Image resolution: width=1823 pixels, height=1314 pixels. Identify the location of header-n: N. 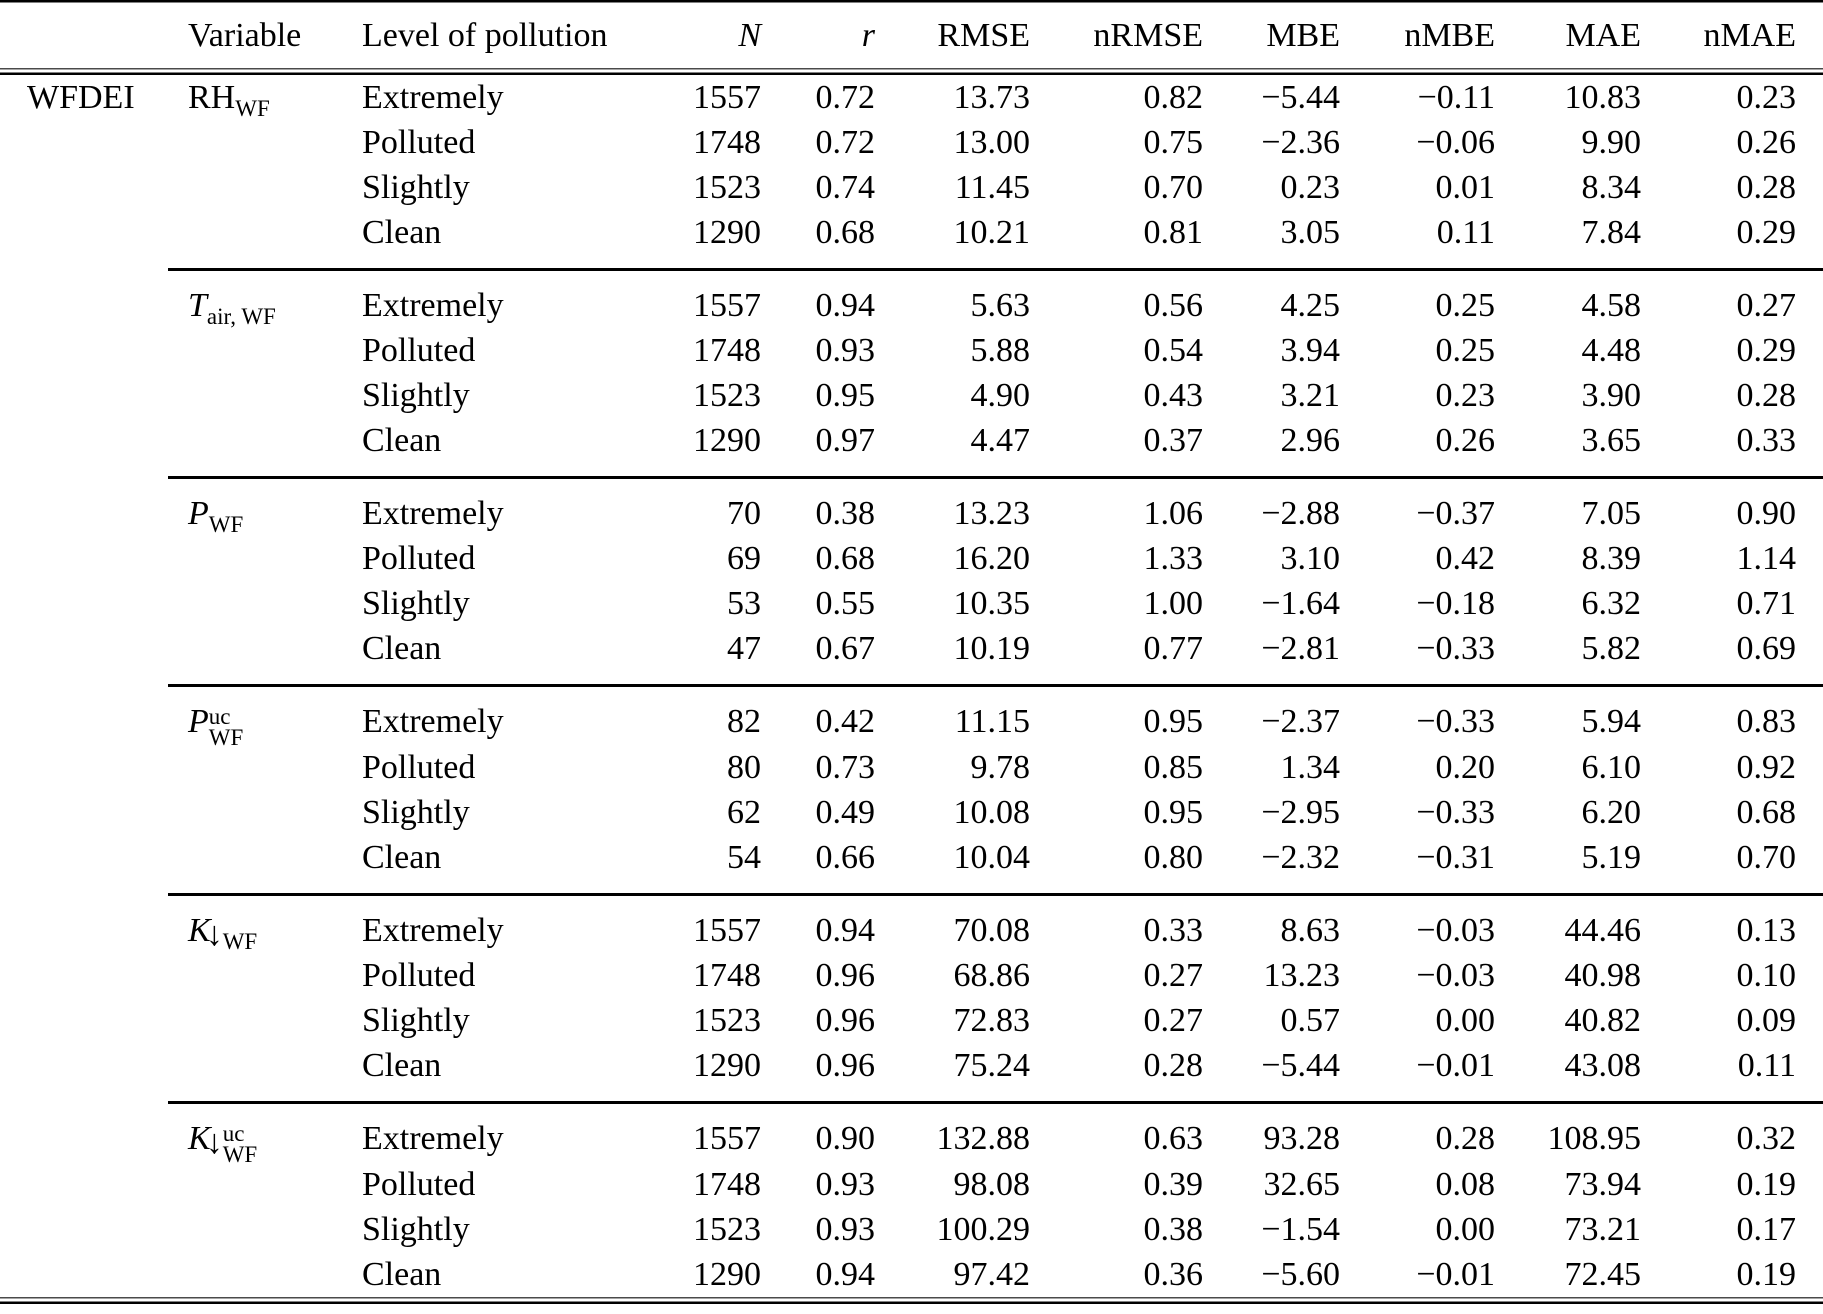
(749, 35).